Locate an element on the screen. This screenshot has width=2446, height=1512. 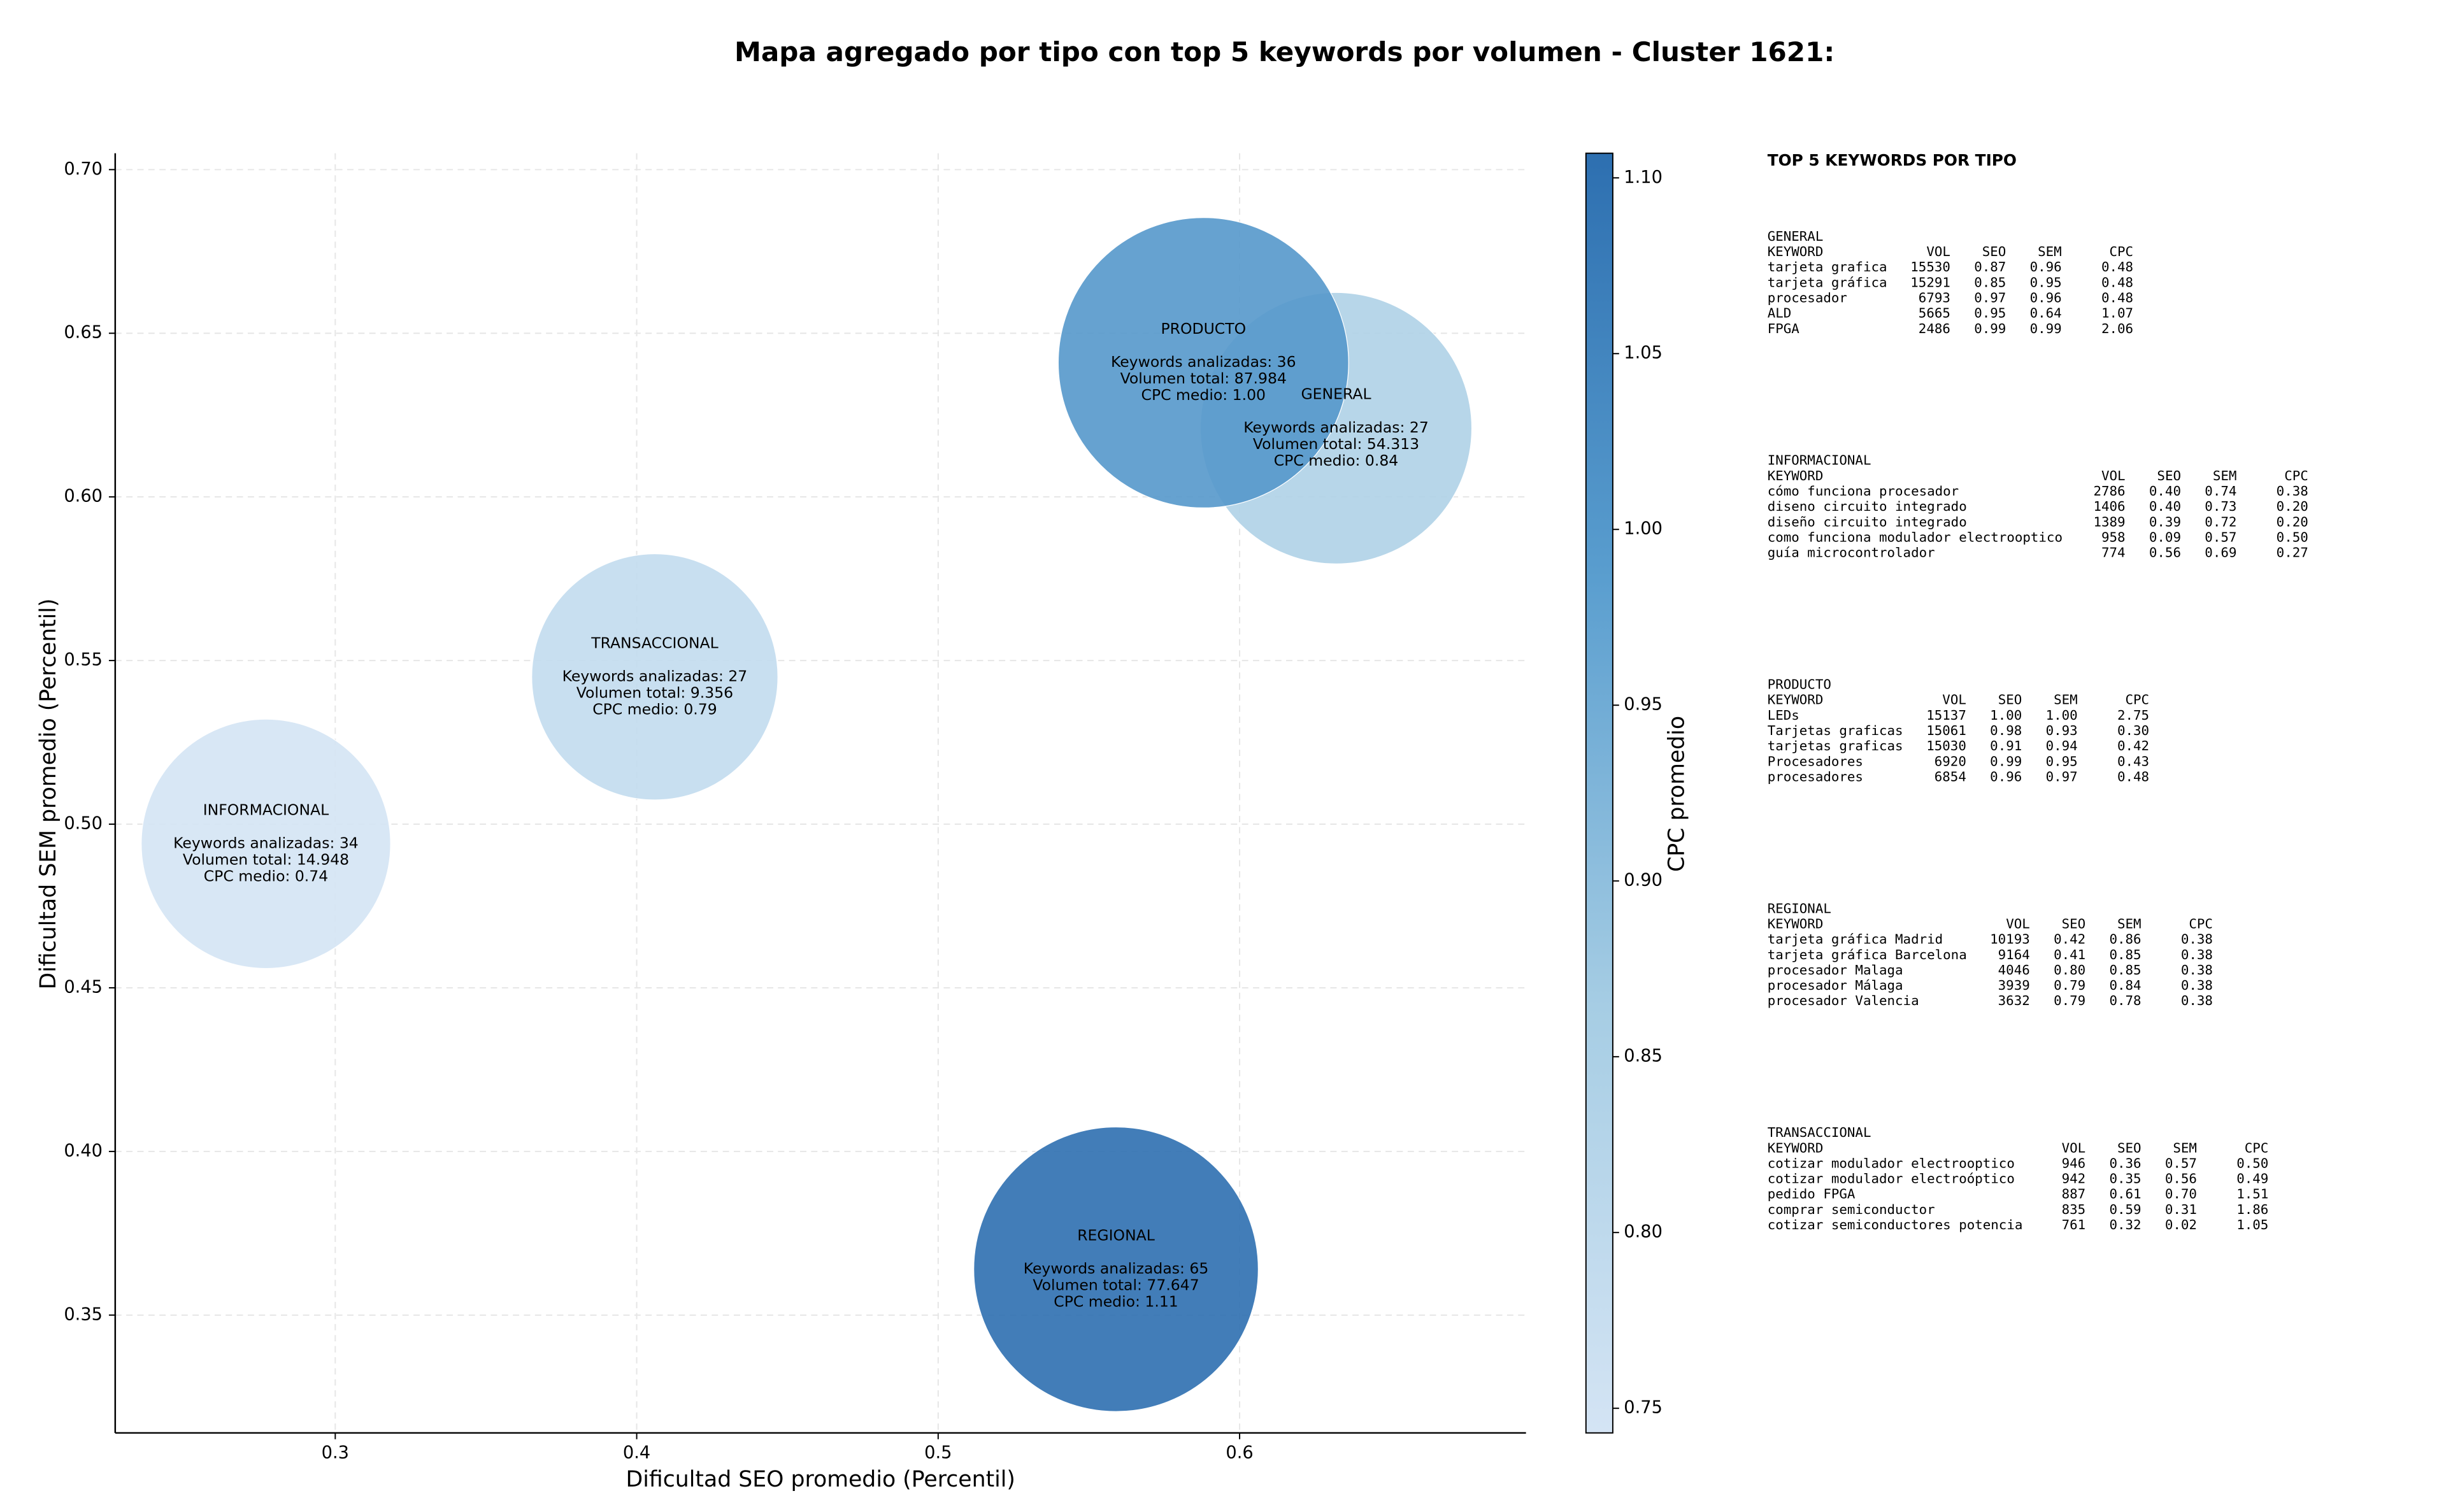
y-tick-label: 0.65 is located at coordinates (84, 333).